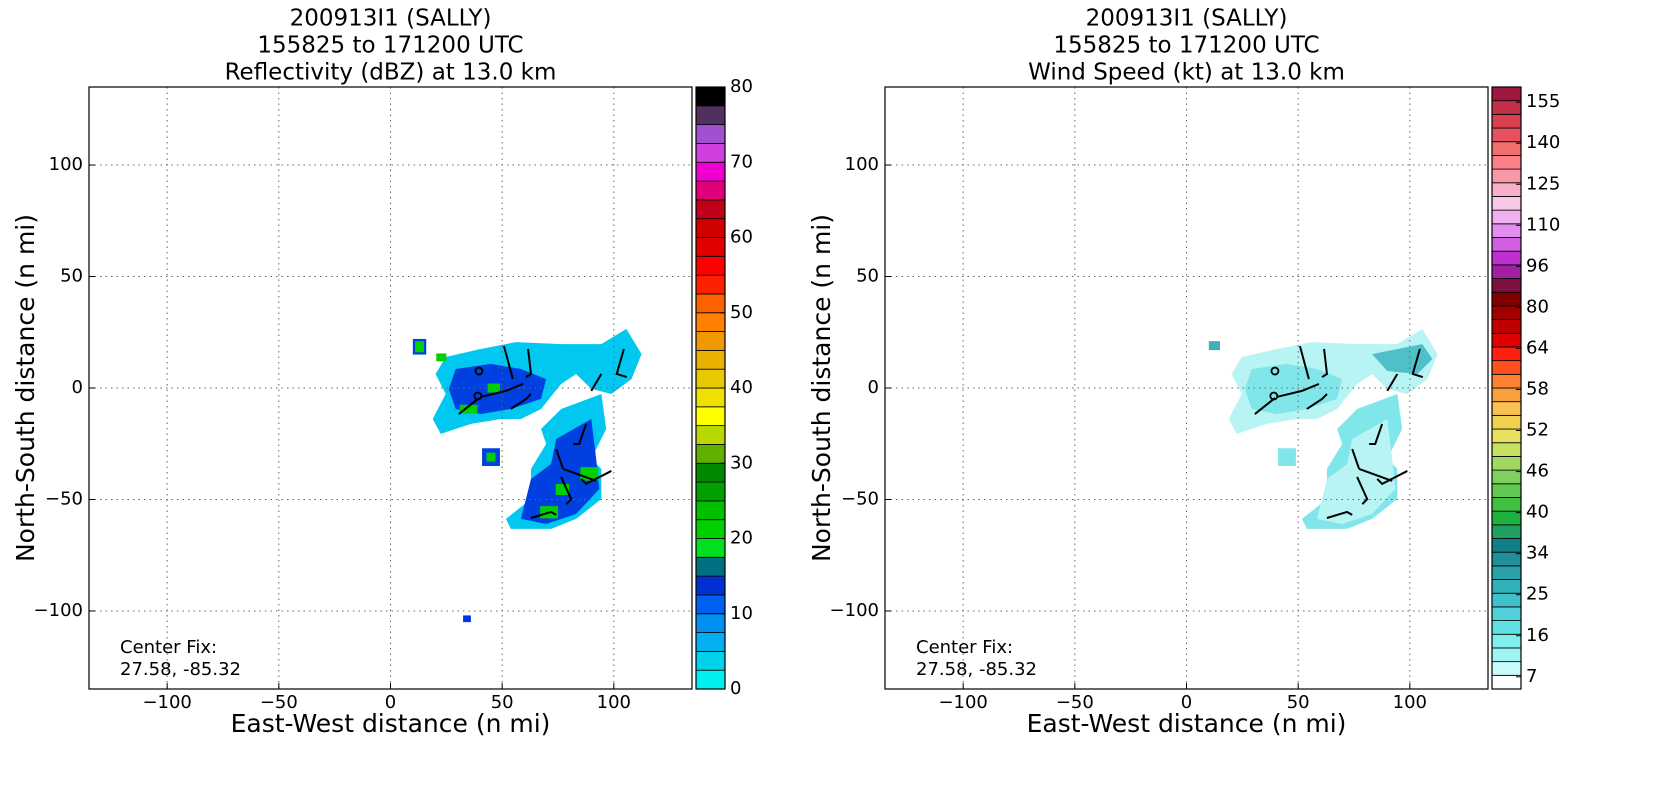 This screenshot has width=1654, height=791. I want to click on x-tick-label: 0, so click(390, 702).